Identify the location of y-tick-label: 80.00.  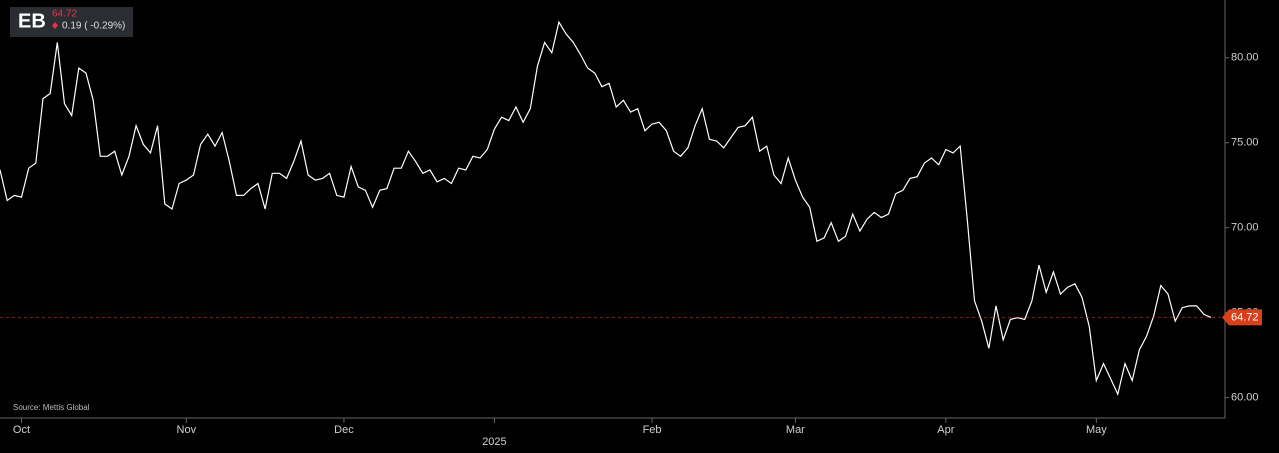
(1245, 58).